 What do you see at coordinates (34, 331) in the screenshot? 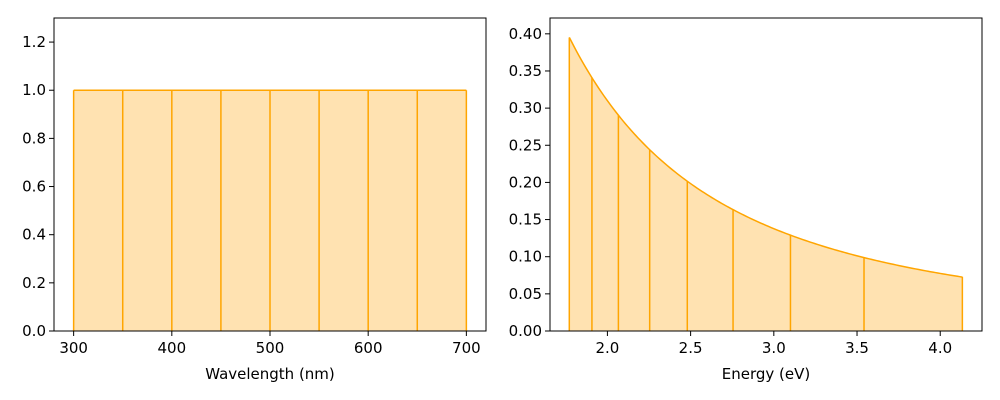
I see `y-tick-label: 0.0` at bounding box center [34, 331].